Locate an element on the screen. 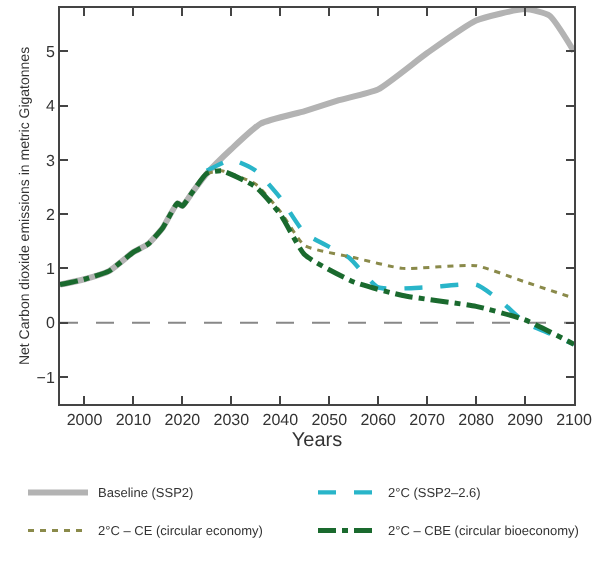 Image resolution: width=598 pixels, height=568 pixels. x-tick-label: 2030 is located at coordinates (232, 420).